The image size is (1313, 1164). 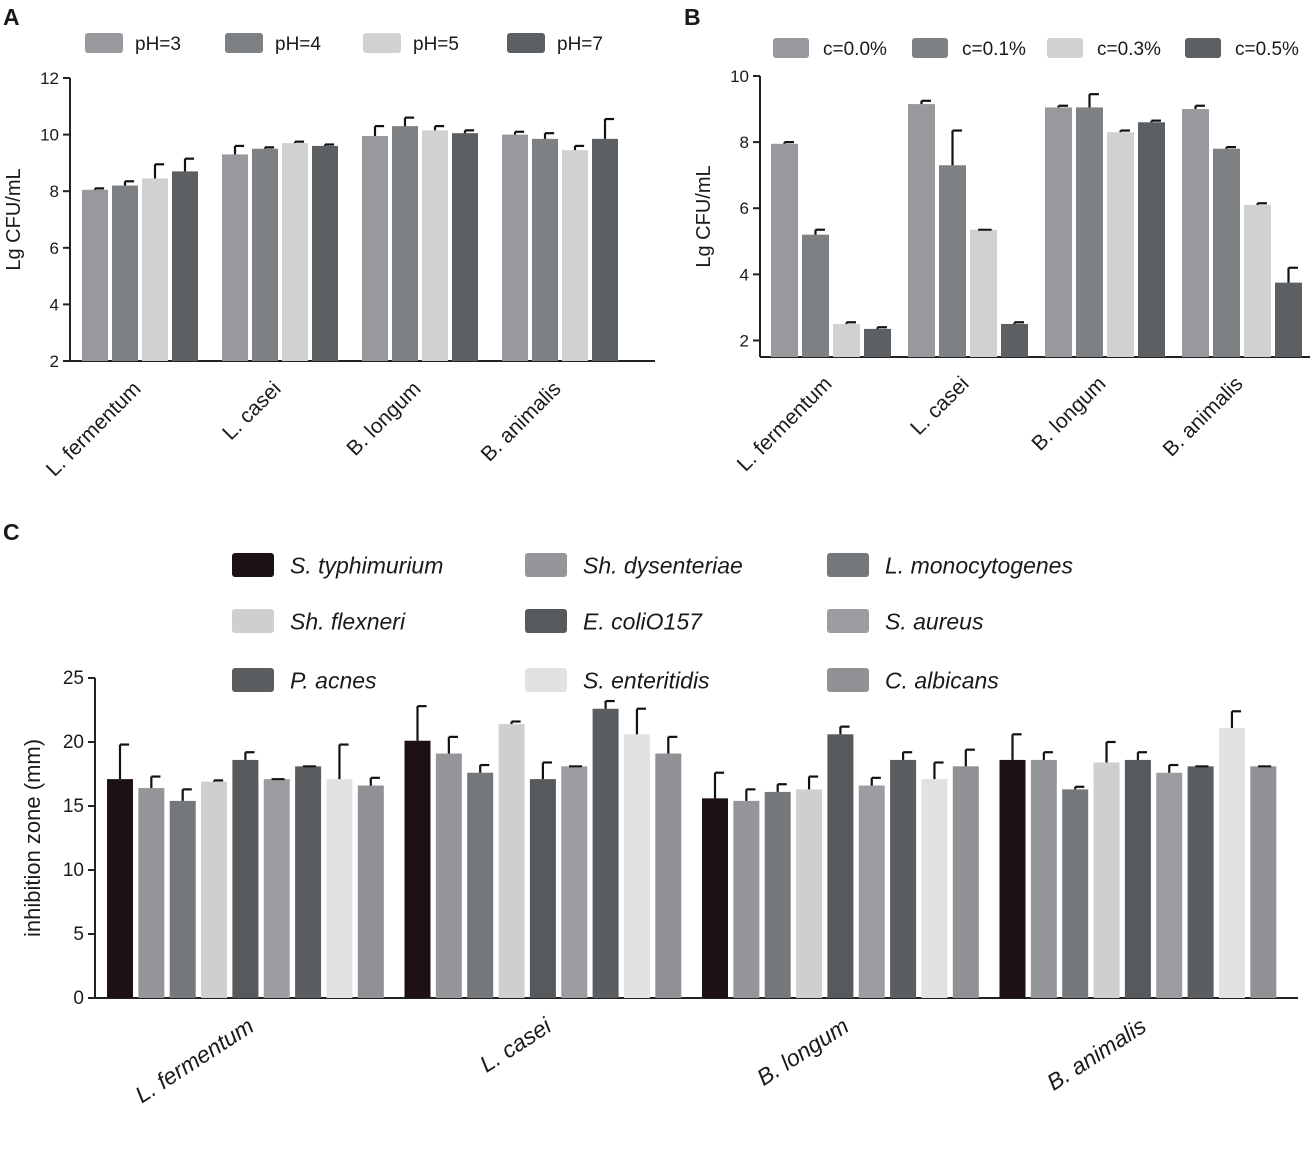 I want to click on legend-label: c=0.3%, so click(x=1129, y=49).